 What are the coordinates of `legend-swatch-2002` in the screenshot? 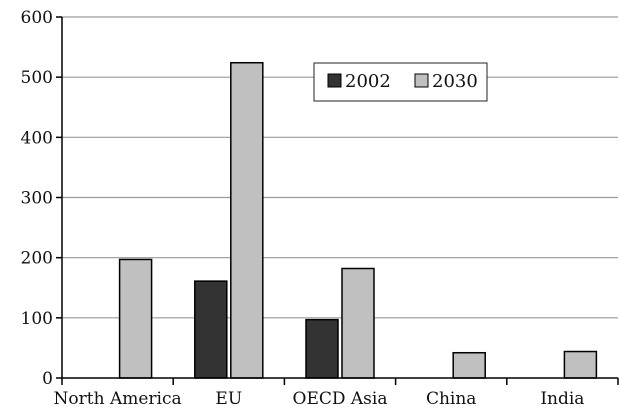 It's located at (334, 80).